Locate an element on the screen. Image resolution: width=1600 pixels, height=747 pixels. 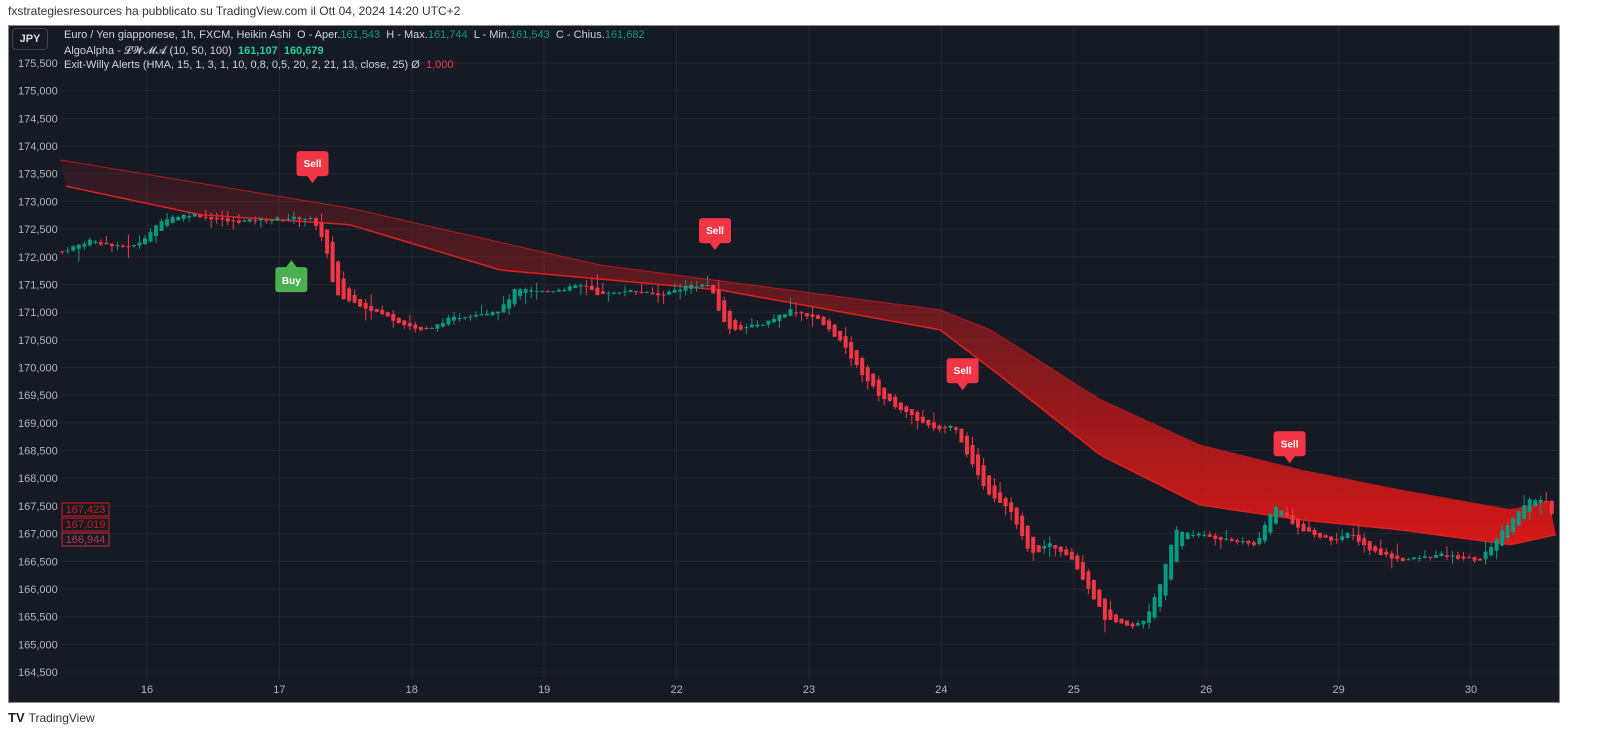
x-tick-label: 22 is located at coordinates (676, 690).